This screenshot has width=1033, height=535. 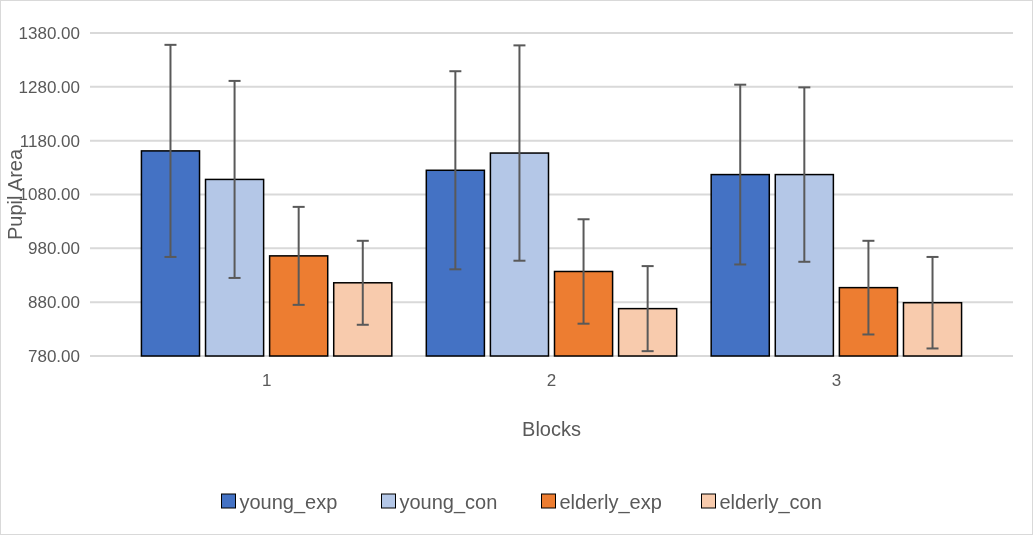 I want to click on y-tick-label: 780.00, so click(x=54, y=356).